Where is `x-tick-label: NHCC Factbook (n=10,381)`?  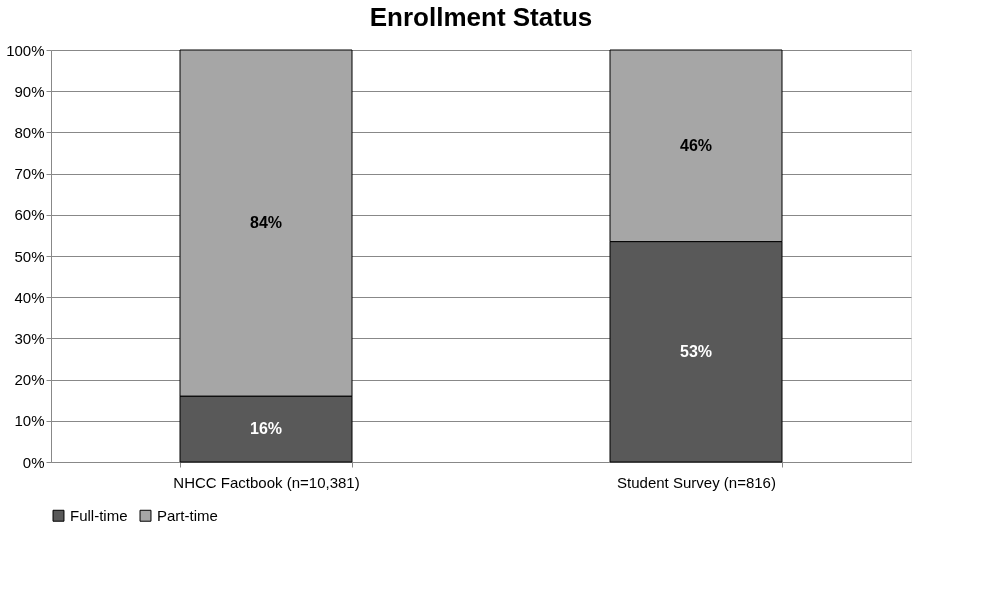
x-tick-label: NHCC Factbook (n=10,381) is located at coordinates (266, 482).